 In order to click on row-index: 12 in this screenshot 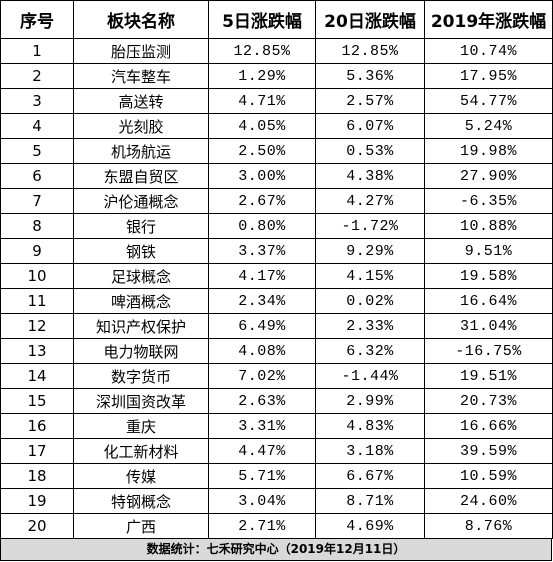, I will do `click(37, 326)`.